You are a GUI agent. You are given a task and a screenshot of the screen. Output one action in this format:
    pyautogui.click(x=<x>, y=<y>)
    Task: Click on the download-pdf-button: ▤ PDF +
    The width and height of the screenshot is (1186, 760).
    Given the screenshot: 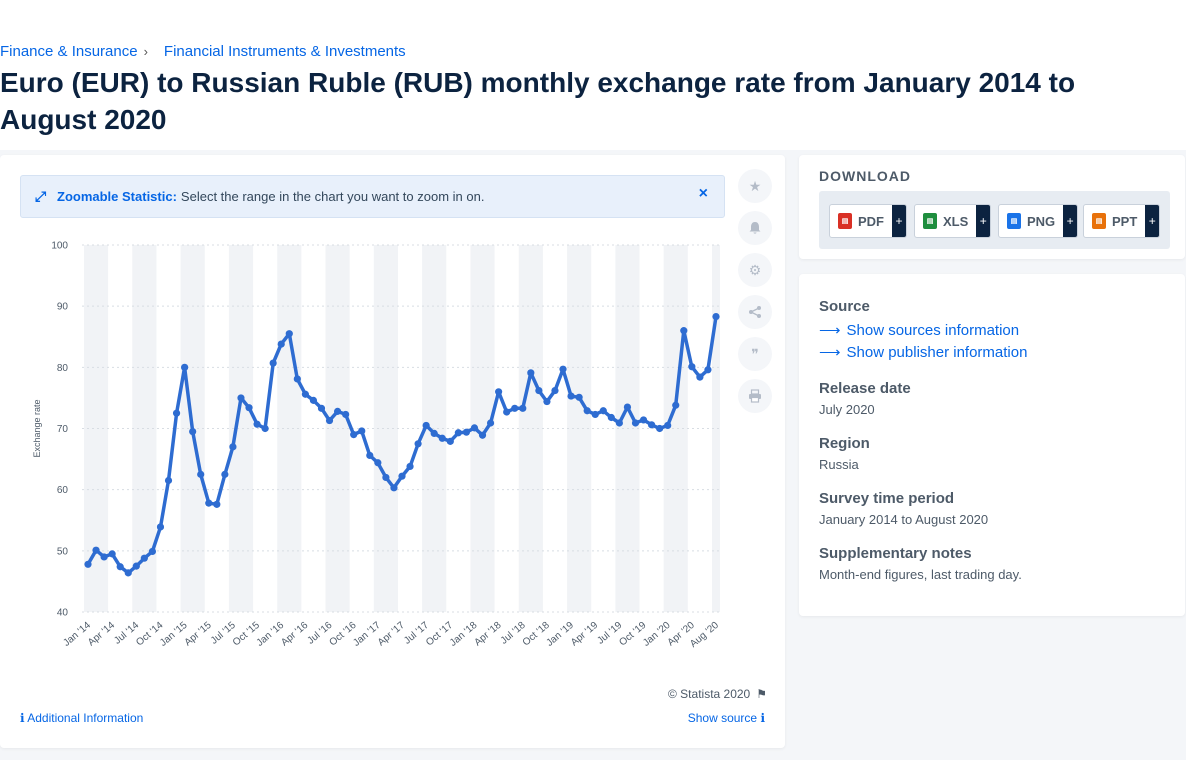 What is the action you would take?
    pyautogui.click(x=868, y=221)
    